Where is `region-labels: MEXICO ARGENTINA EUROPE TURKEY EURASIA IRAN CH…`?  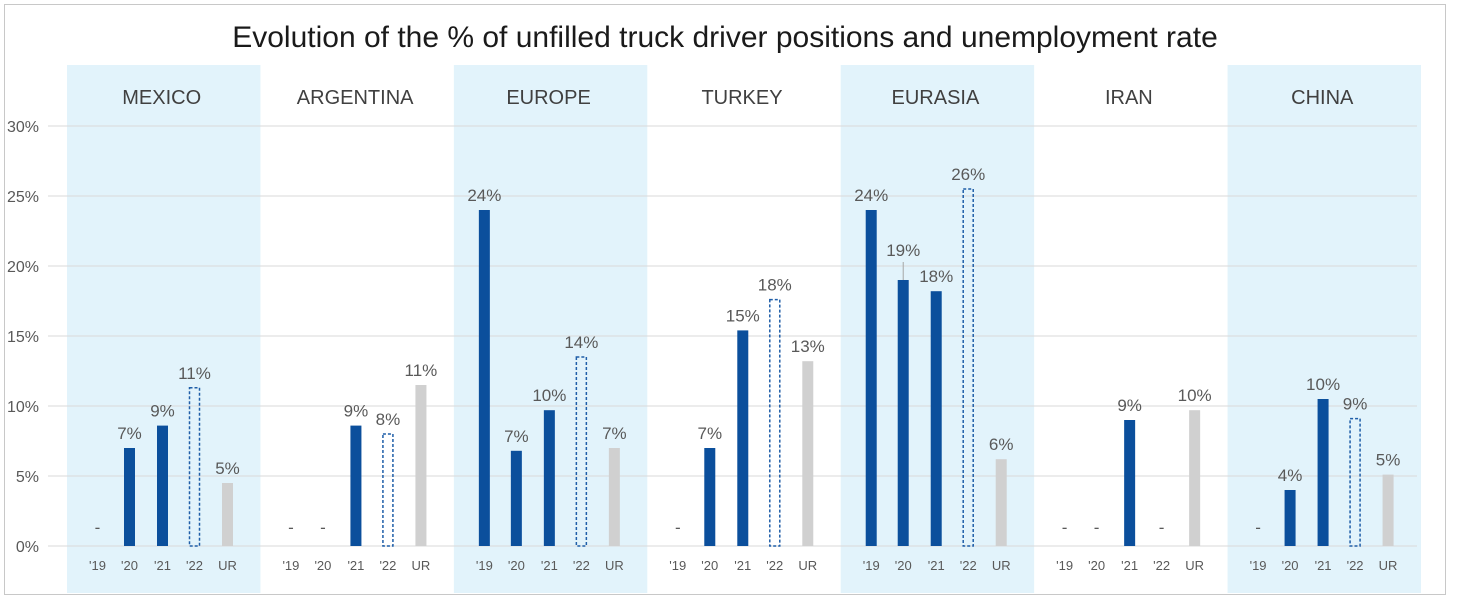
region-labels: MEXICO ARGENTINA EUROPE TURKEY EURASIA IRAN CH… is located at coordinates (738, 98).